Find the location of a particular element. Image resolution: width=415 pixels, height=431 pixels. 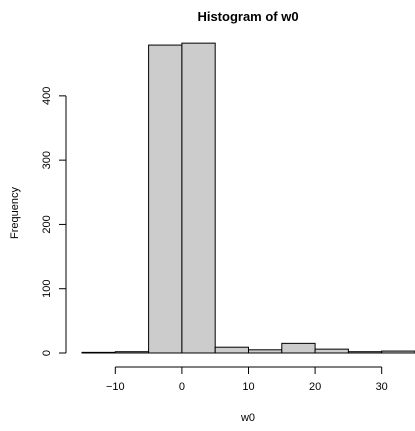

y-tick-label: 200 is located at coordinates (47, 224).